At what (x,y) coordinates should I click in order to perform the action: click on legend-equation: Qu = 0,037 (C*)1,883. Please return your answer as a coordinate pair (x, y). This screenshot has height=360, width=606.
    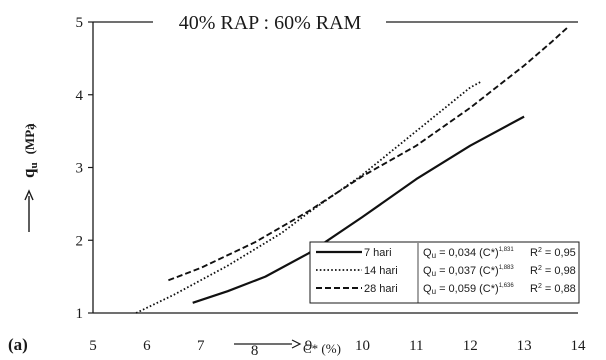
    Looking at the image, I should click on (468, 271).